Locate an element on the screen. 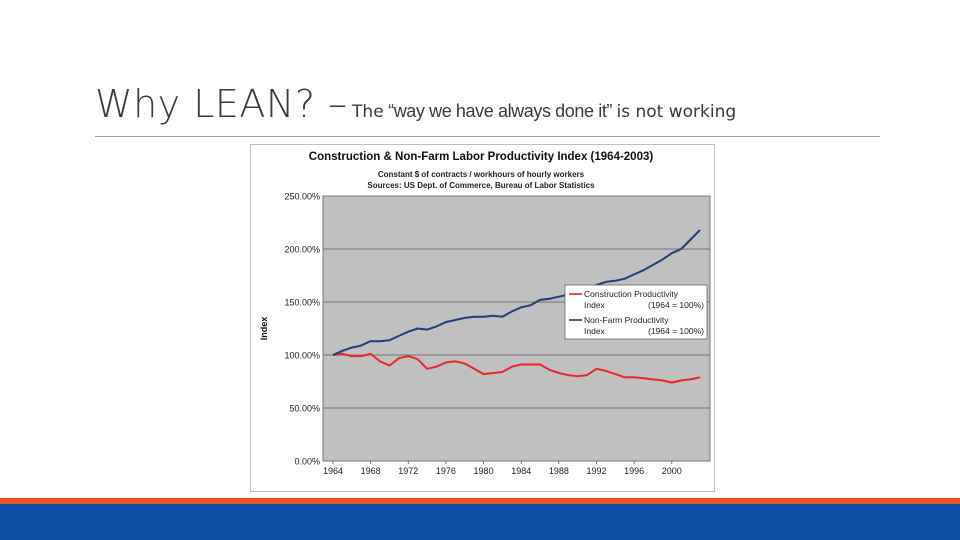 This screenshot has height=540, width=960. x-tick-label: 1984 is located at coordinates (521, 471).